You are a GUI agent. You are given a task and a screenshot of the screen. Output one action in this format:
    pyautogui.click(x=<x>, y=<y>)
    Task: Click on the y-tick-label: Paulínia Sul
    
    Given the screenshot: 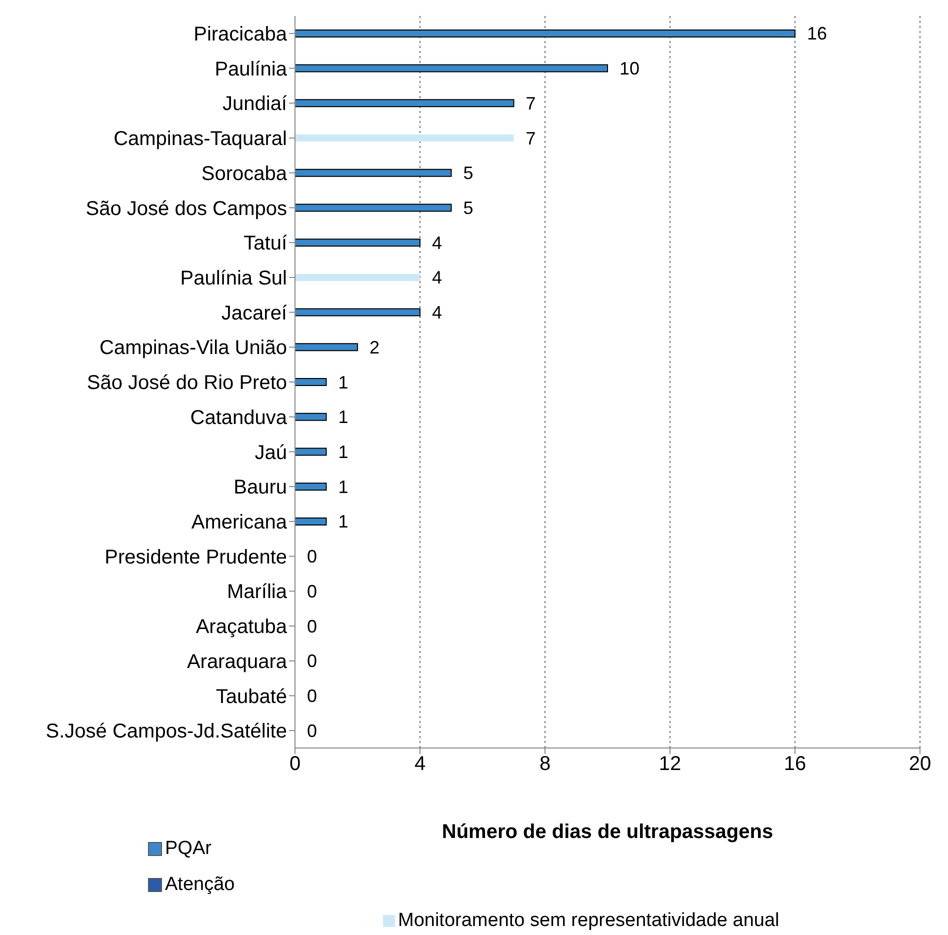 What is the action you would take?
    pyautogui.click(x=233, y=279)
    